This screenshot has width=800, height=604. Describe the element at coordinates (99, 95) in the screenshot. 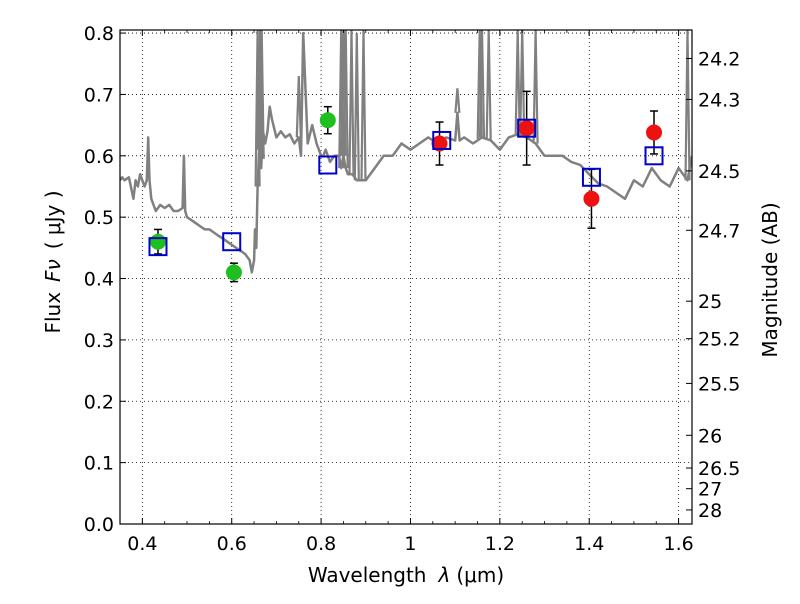

I see `y-tick-label: 0.7` at that location.